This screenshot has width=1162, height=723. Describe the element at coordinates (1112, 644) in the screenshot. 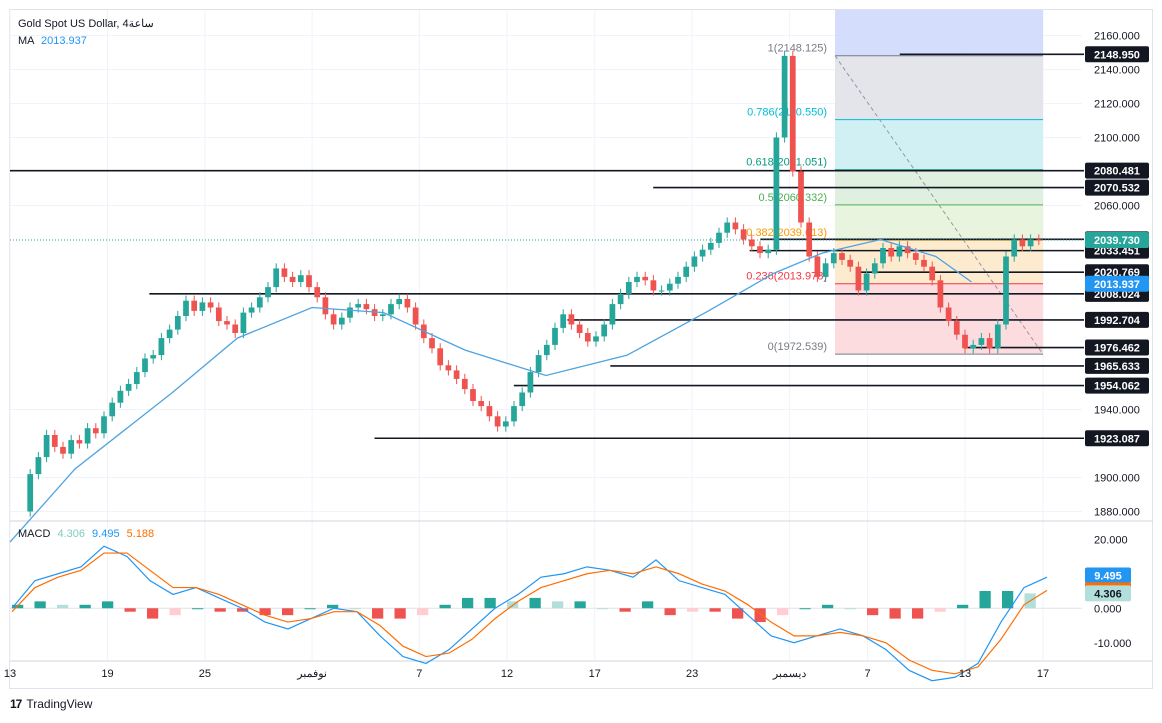

I see `macd-tick-label: -10.000` at that location.